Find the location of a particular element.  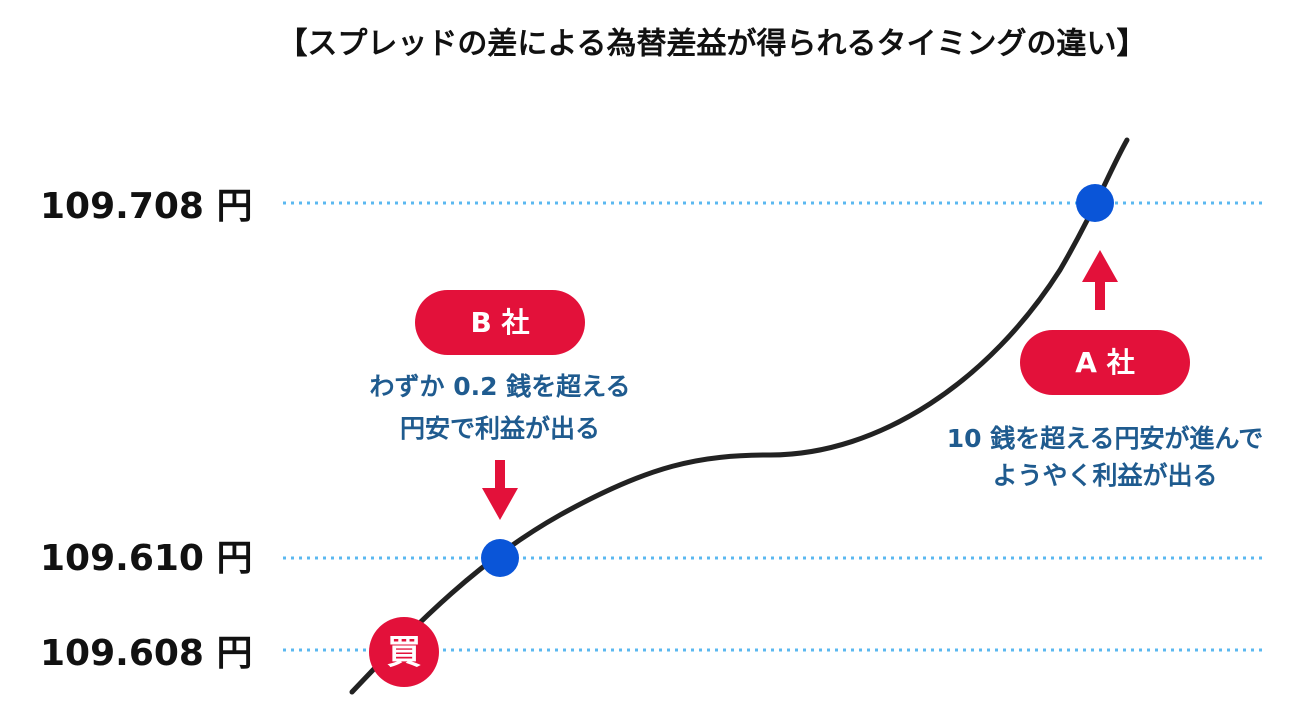

level-label: 109.608 円 is located at coordinates (146, 653).